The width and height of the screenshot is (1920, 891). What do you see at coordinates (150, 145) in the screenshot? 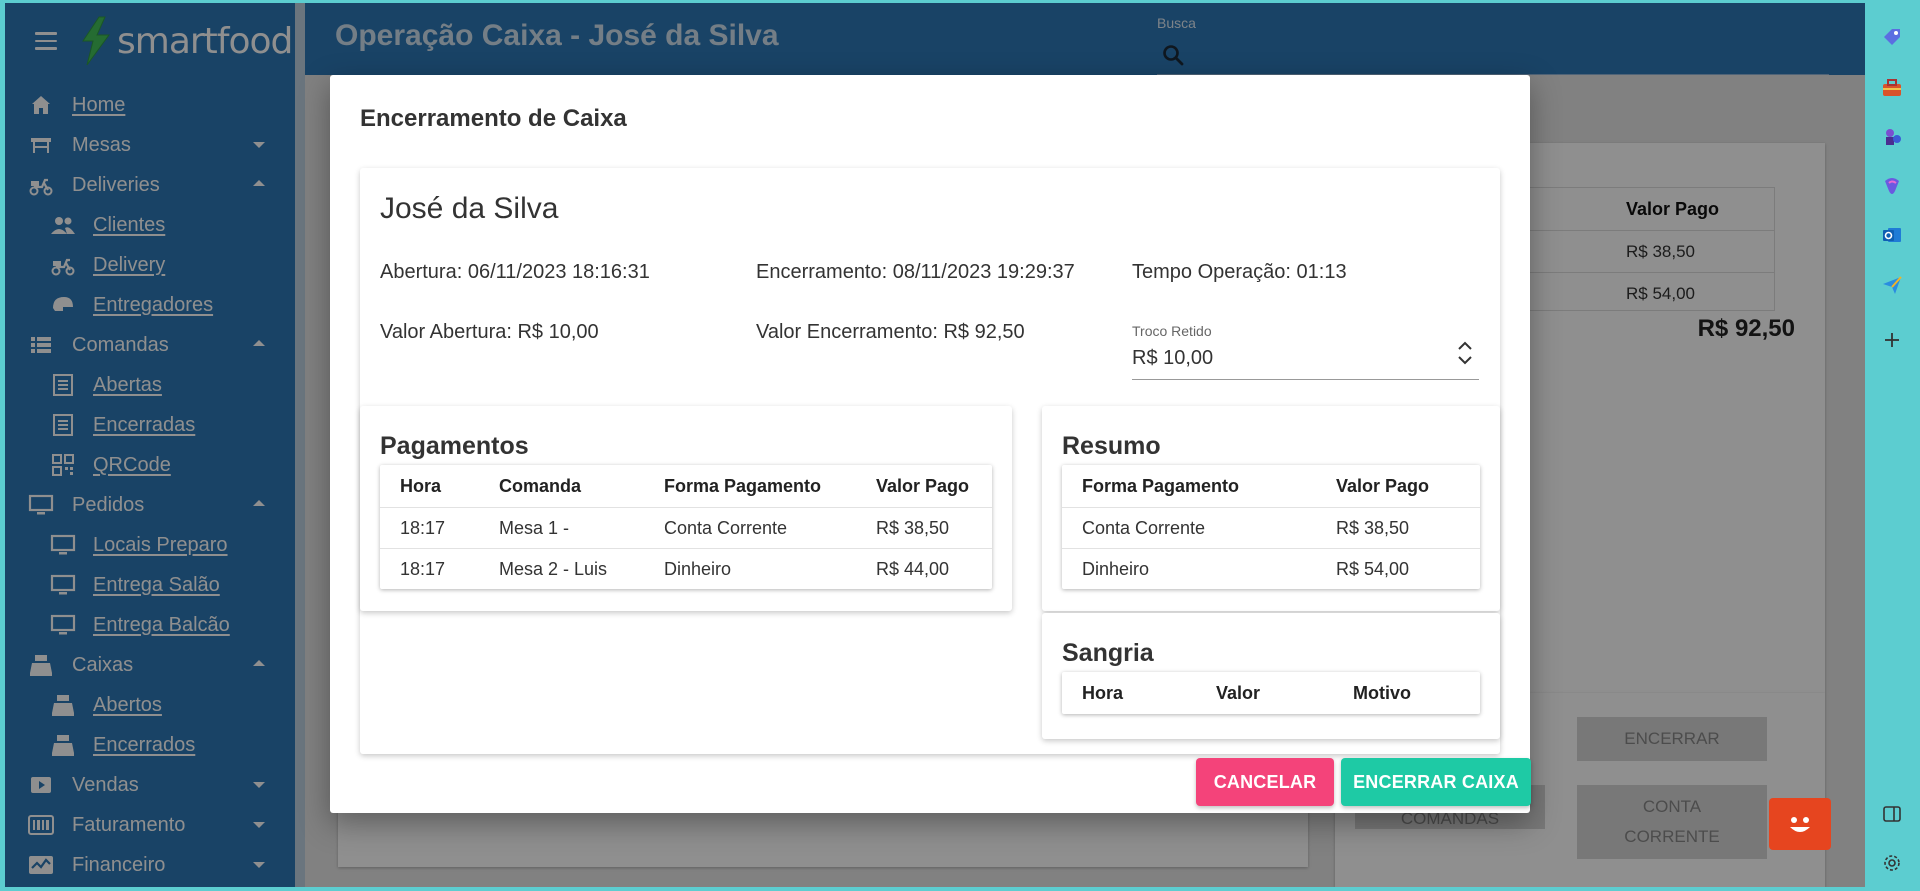
I see `sidebar-item-mesas: Mesas` at bounding box center [150, 145].